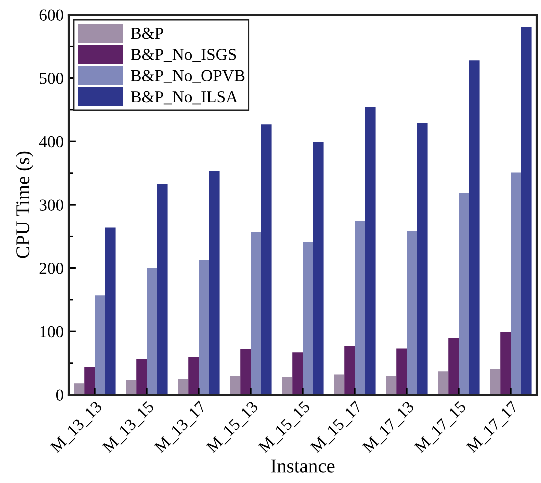 The width and height of the screenshot is (541, 483). What do you see at coordinates (52, 78) in the screenshot?
I see `y-tick-label: 500` at bounding box center [52, 78].